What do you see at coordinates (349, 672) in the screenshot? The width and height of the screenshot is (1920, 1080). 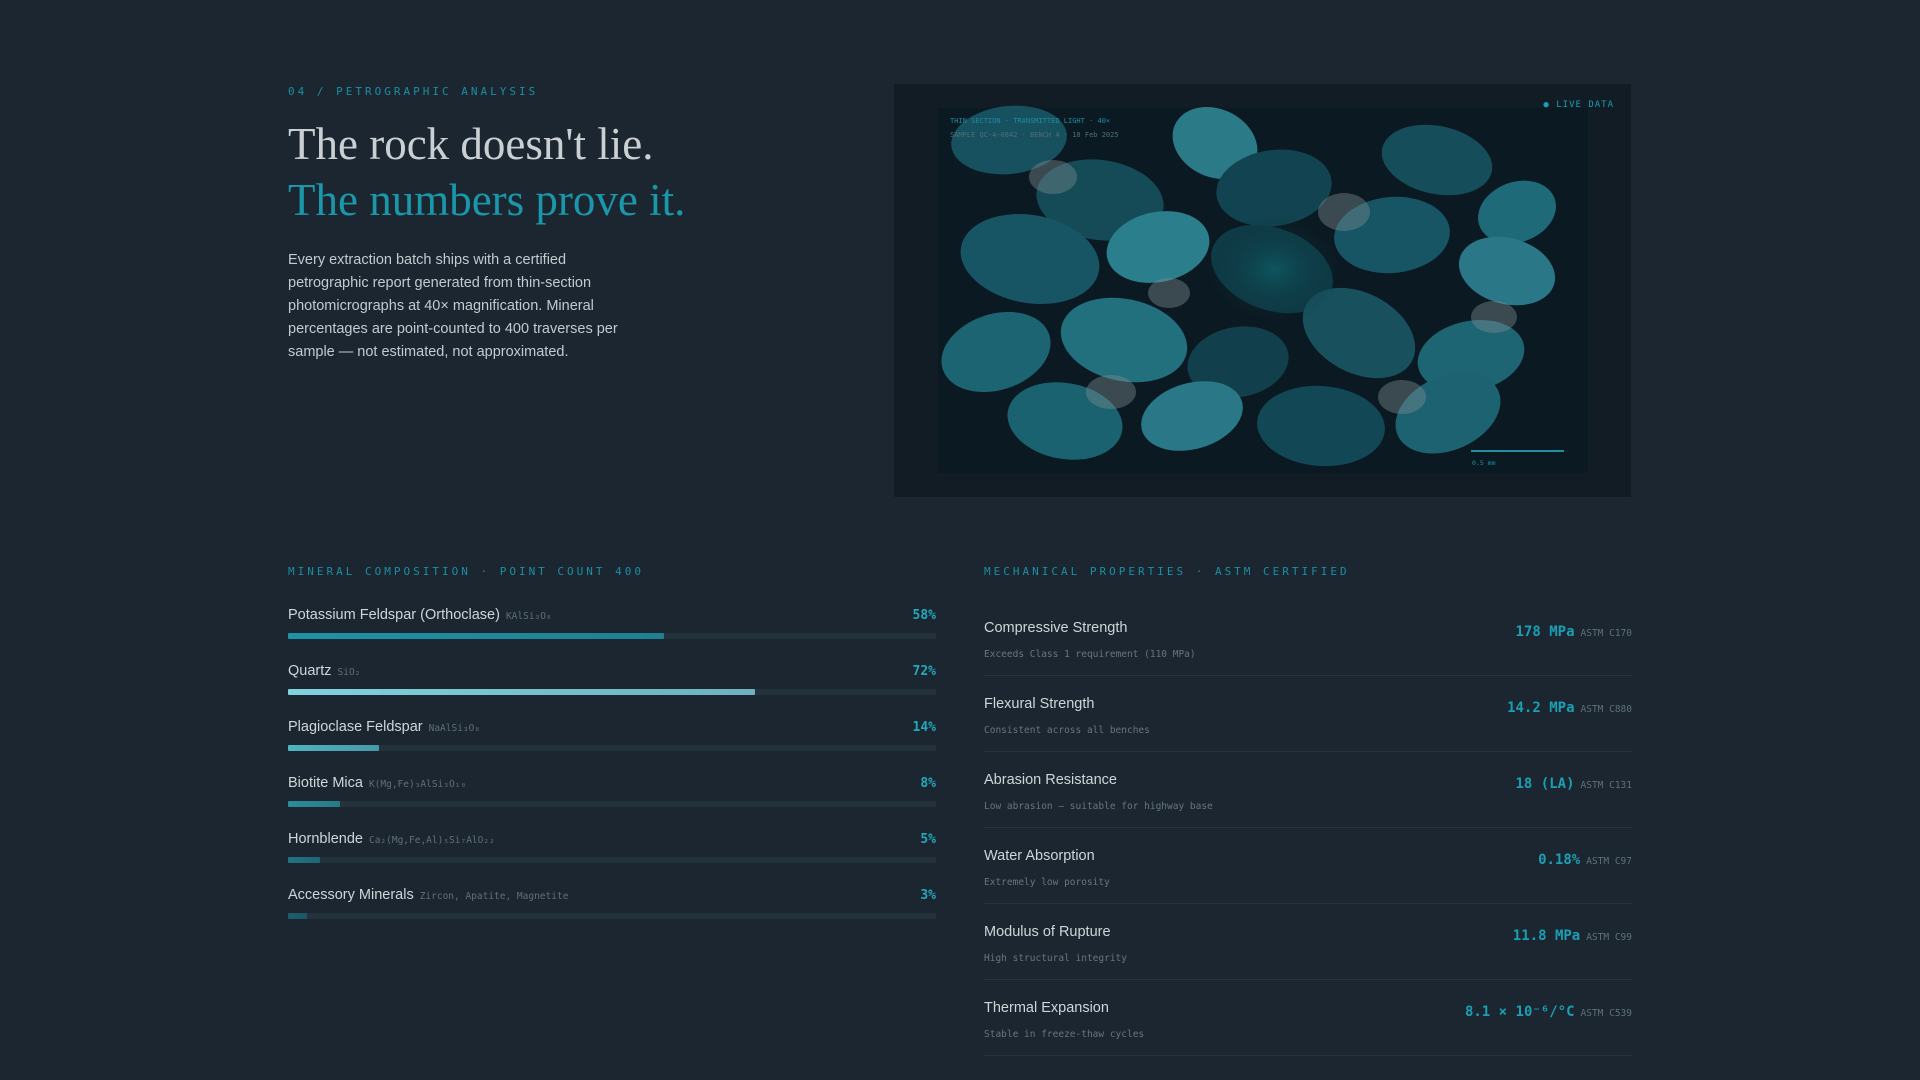 I see `mineral-formula: SiO₂` at bounding box center [349, 672].